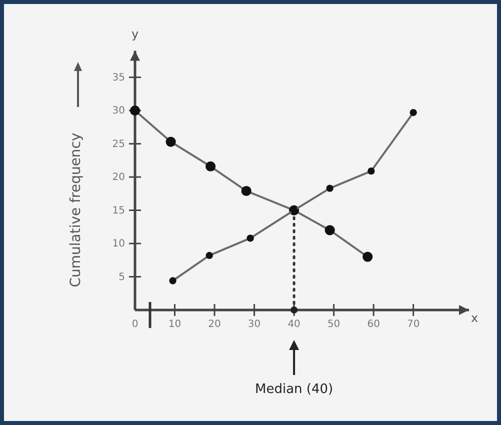 This screenshot has width=501, height=425. Describe the element at coordinates (214, 324) in the screenshot. I see `x-tick-label: 20` at that location.